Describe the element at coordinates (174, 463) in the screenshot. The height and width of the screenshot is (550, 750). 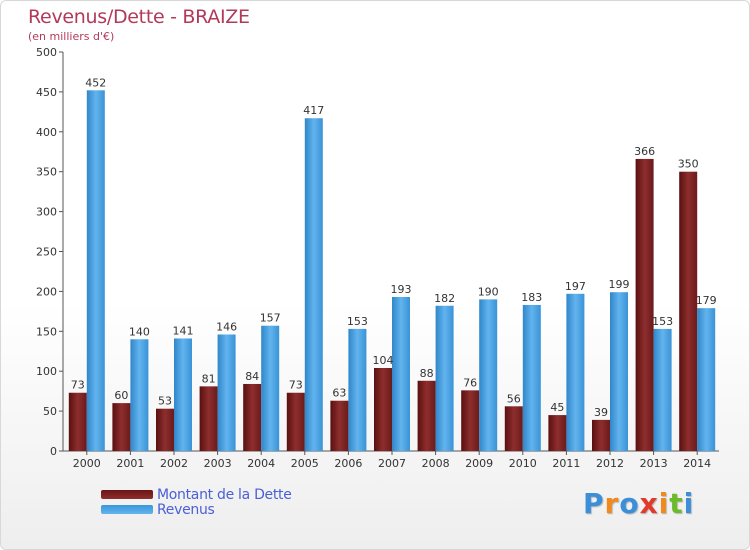
I see `x-tick-label: 2002` at that location.